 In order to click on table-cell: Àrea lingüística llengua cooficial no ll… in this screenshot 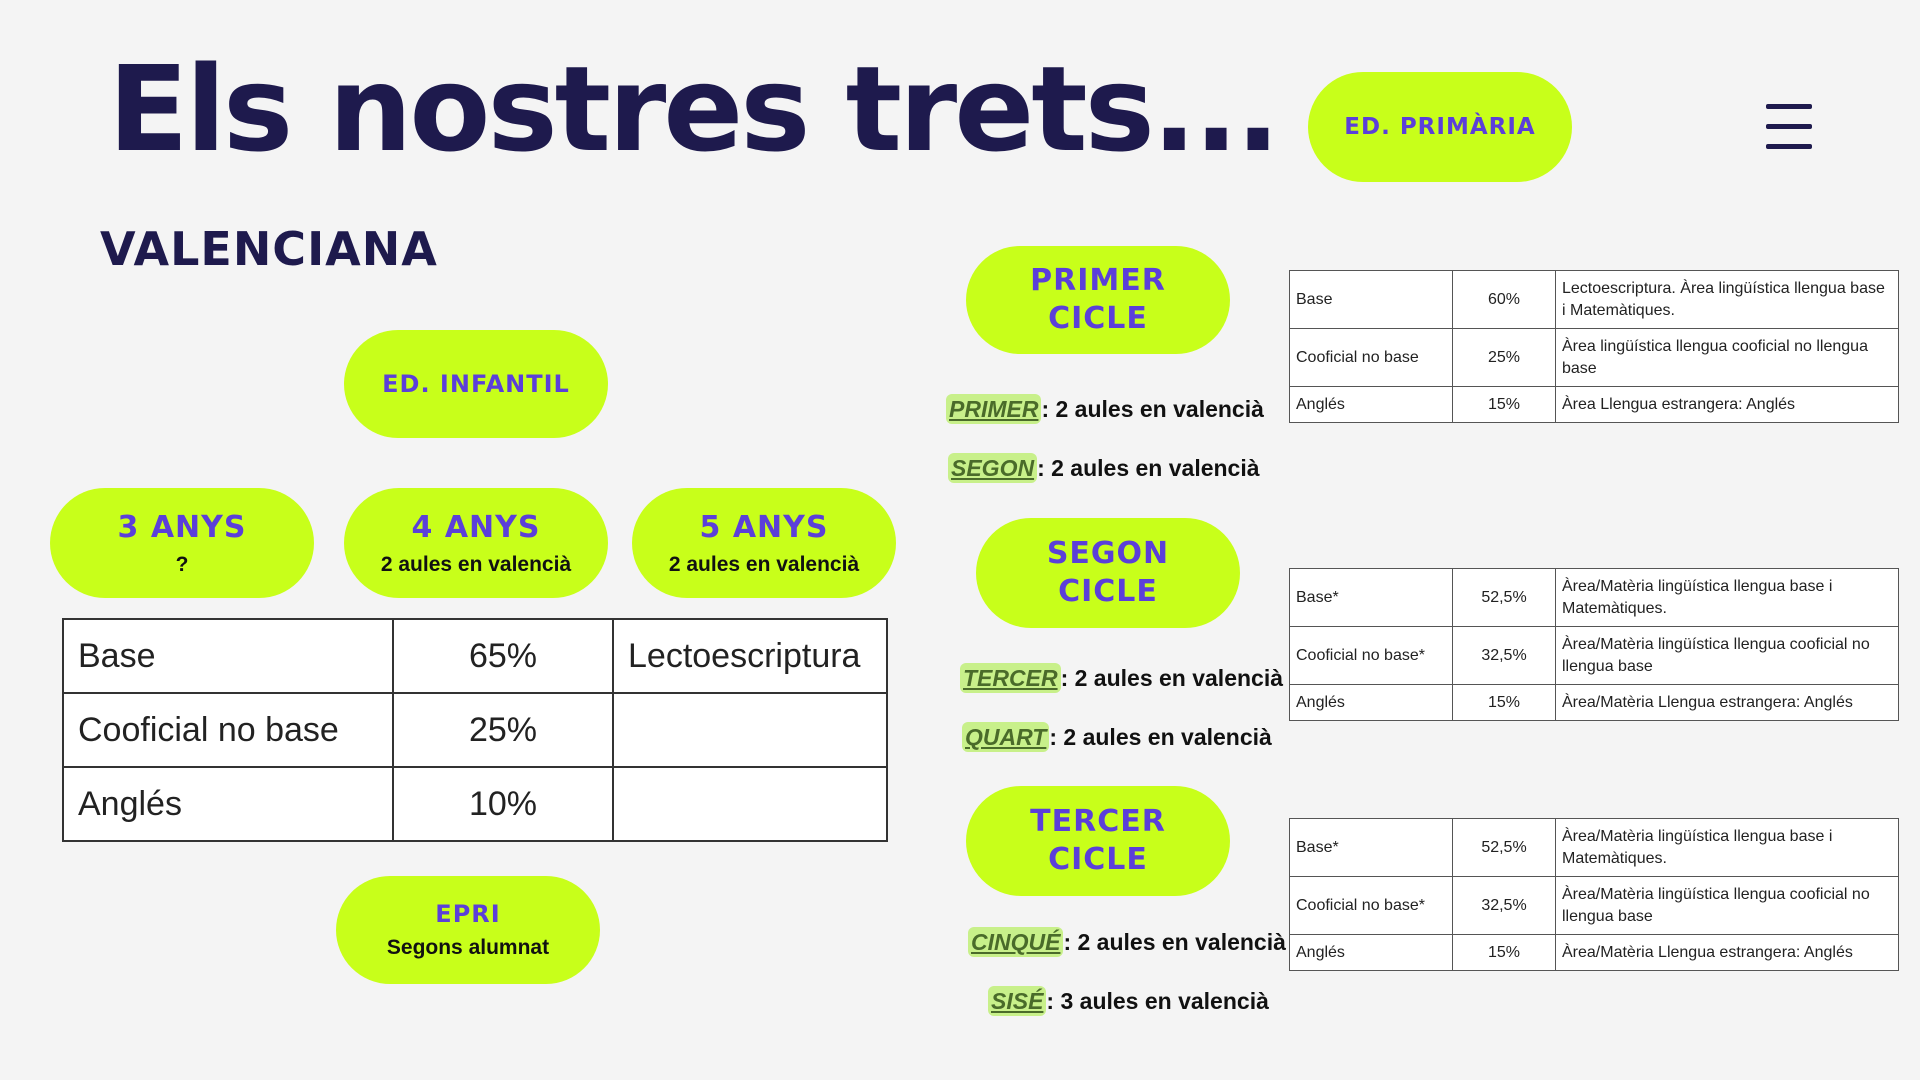, I will do `click(1727, 357)`.